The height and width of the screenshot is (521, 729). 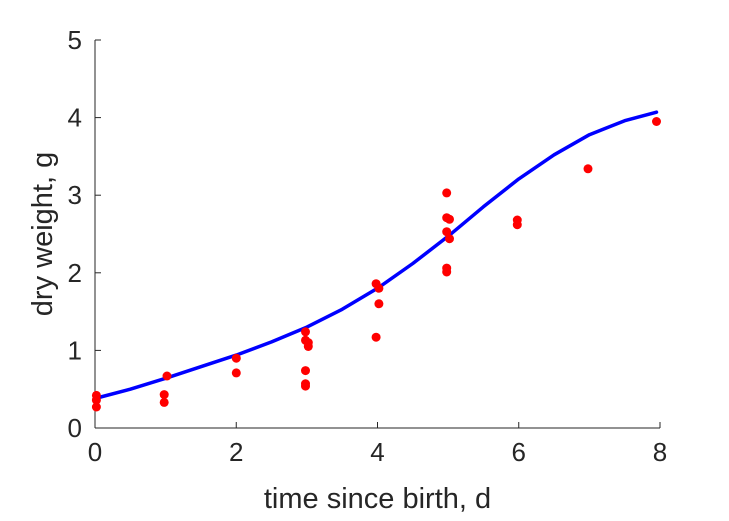 What do you see at coordinates (75, 40) in the screenshot?
I see `y-tick-label: 5` at bounding box center [75, 40].